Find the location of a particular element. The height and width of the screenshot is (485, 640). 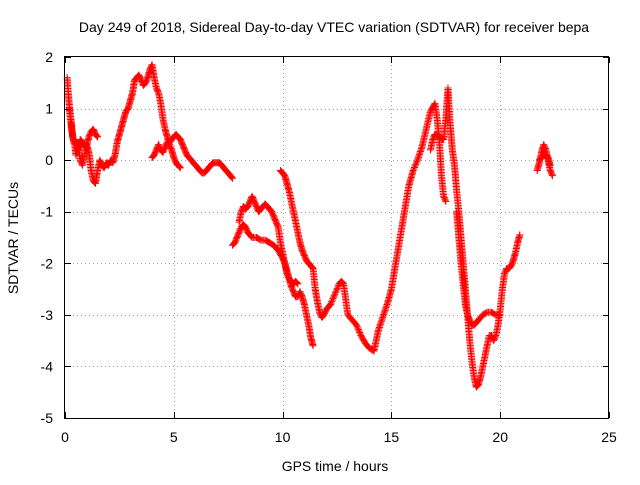

y-tick-label: -3 is located at coordinates (47, 315).